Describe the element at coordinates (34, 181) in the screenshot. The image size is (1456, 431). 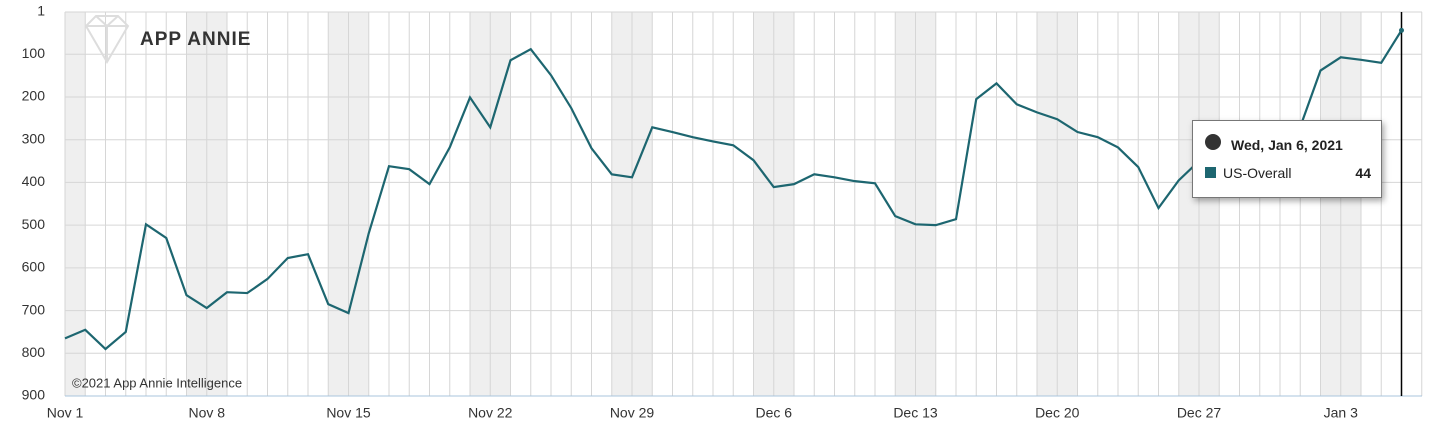
I see `y-tick-label: 400` at that location.